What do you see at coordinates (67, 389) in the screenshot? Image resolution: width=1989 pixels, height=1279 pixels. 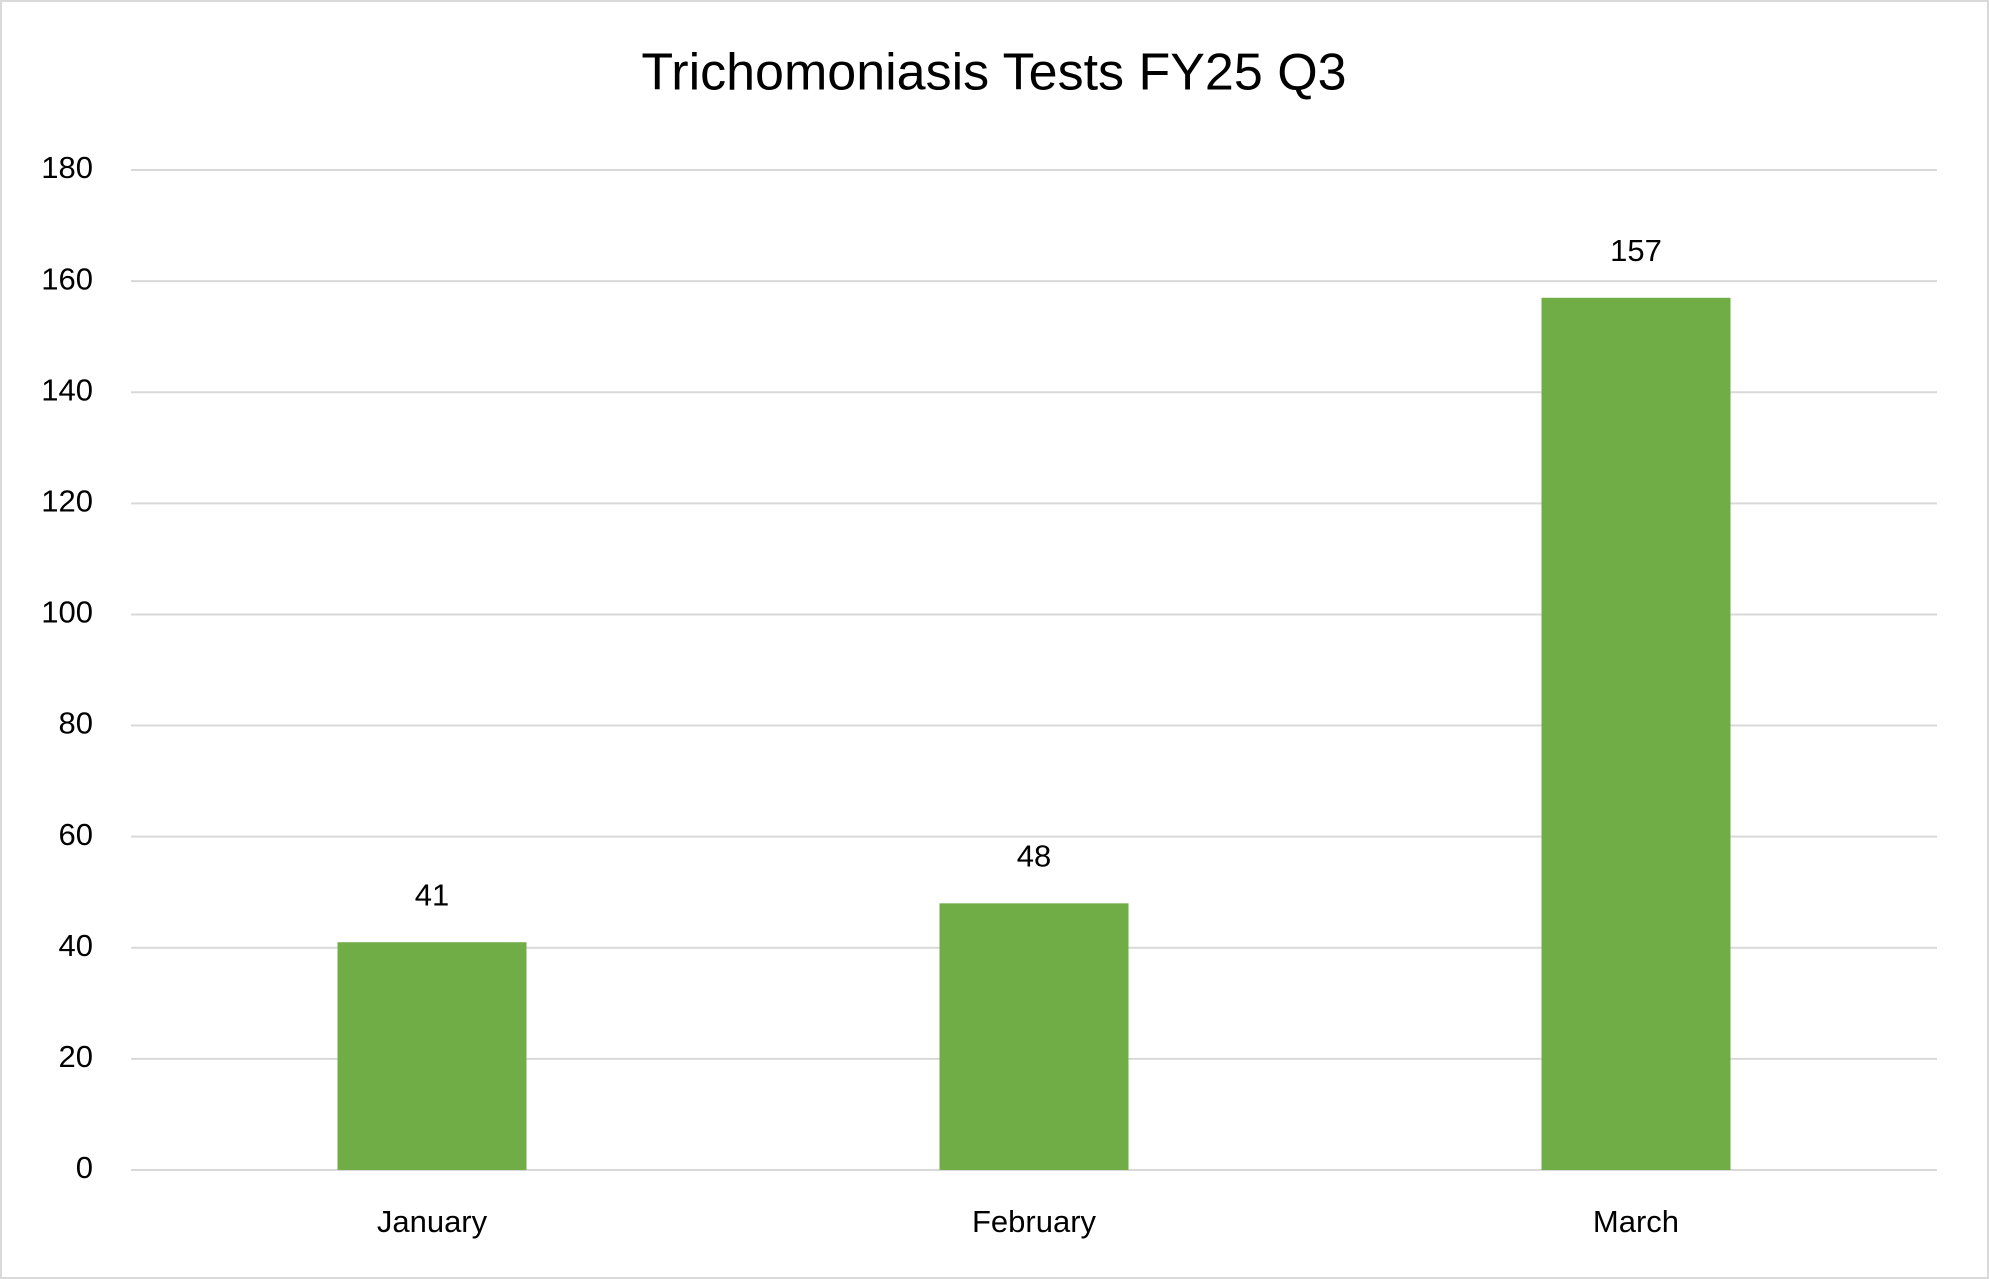 I see `y-tick-label: 140` at bounding box center [67, 389].